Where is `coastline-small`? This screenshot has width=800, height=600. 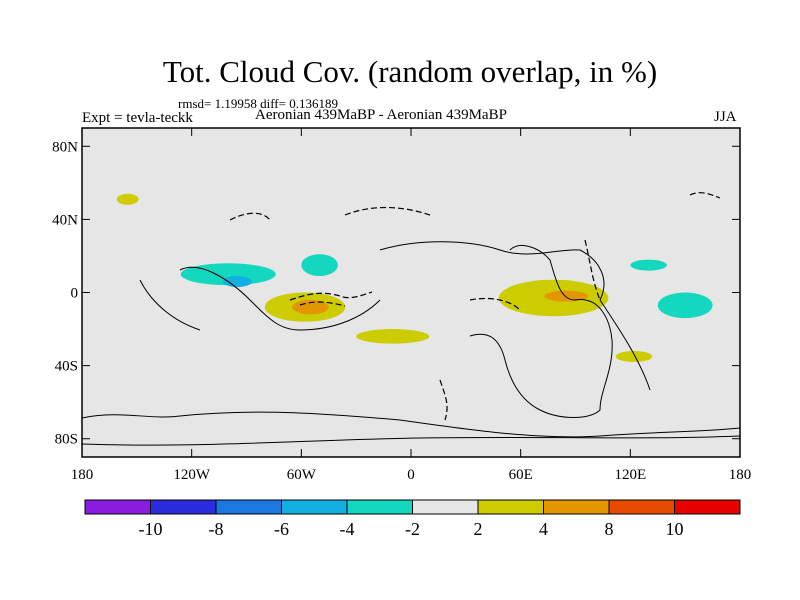 coastline-small is located at coordinates (170, 305).